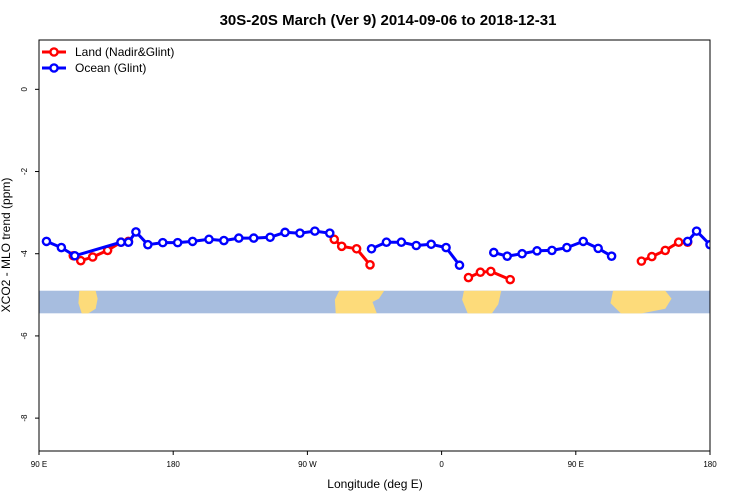 The height and width of the screenshot is (500, 750). Describe the element at coordinates (374, 460) in the screenshot. I see `x-axis: 90 E 180 90 W 0 90 E 180` at that location.